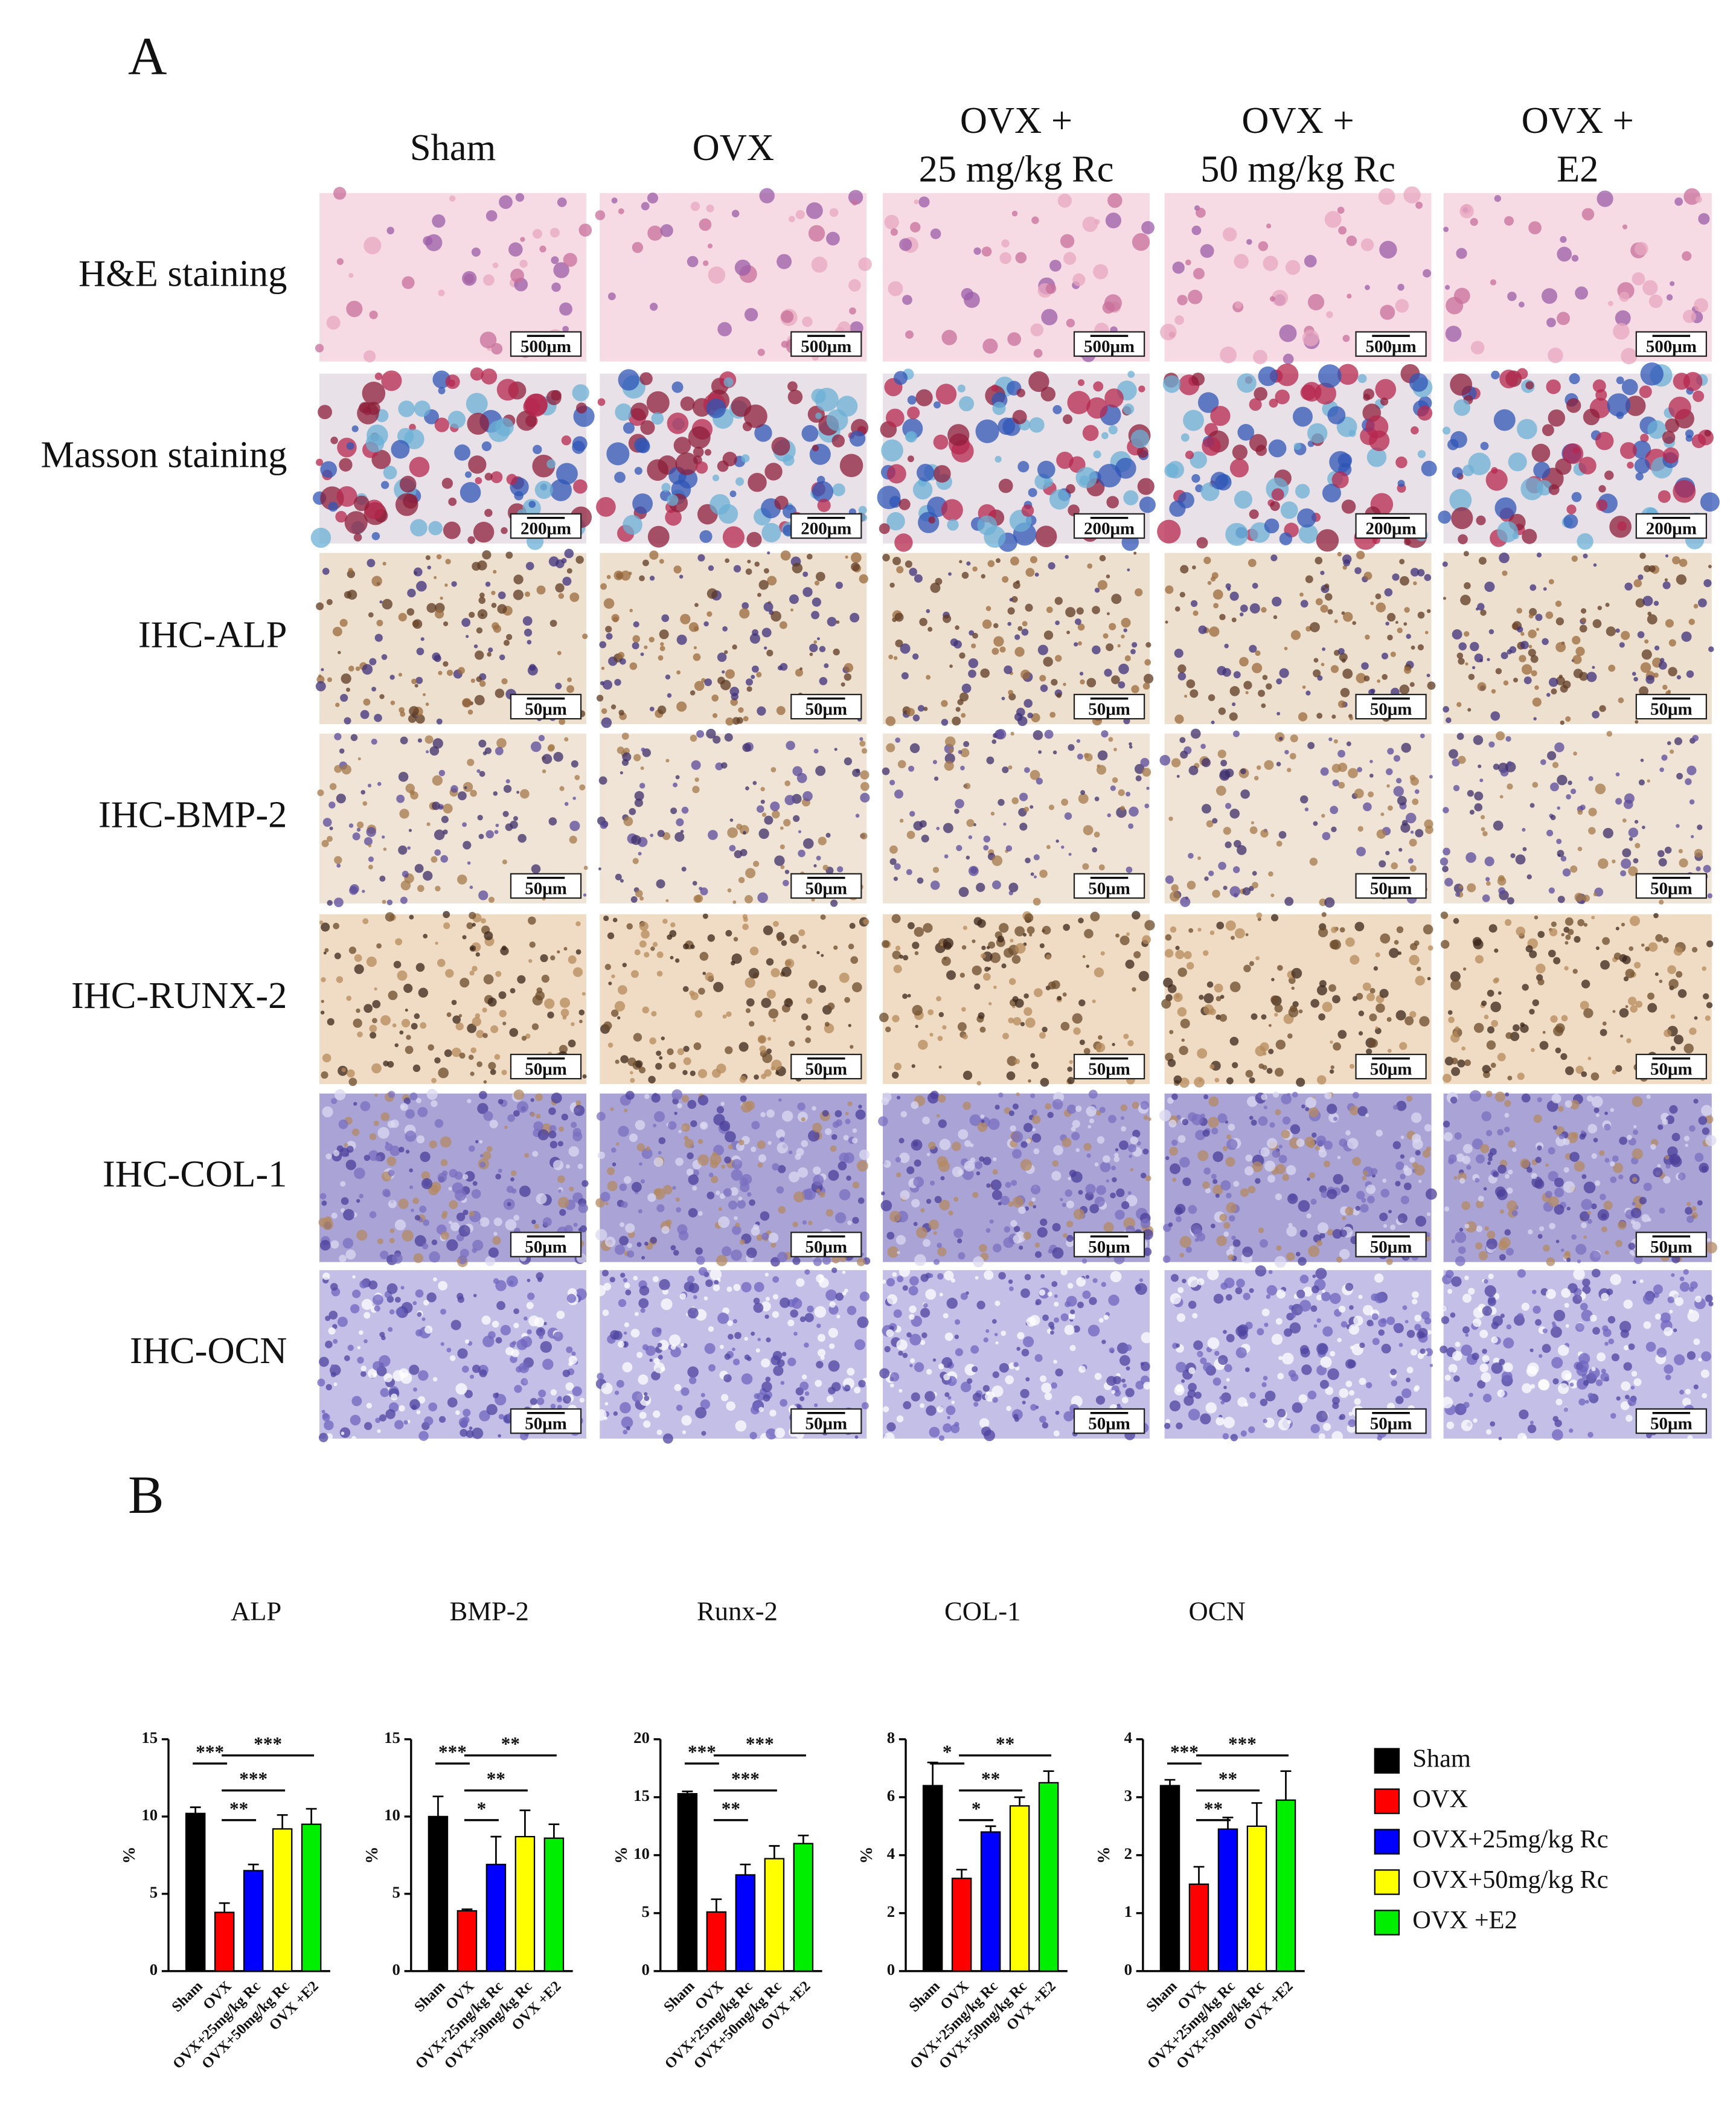 The width and height of the screenshot is (1736, 2121). What do you see at coordinates (208, 1350) in the screenshot?
I see `row-label: IHC-OCN` at bounding box center [208, 1350].